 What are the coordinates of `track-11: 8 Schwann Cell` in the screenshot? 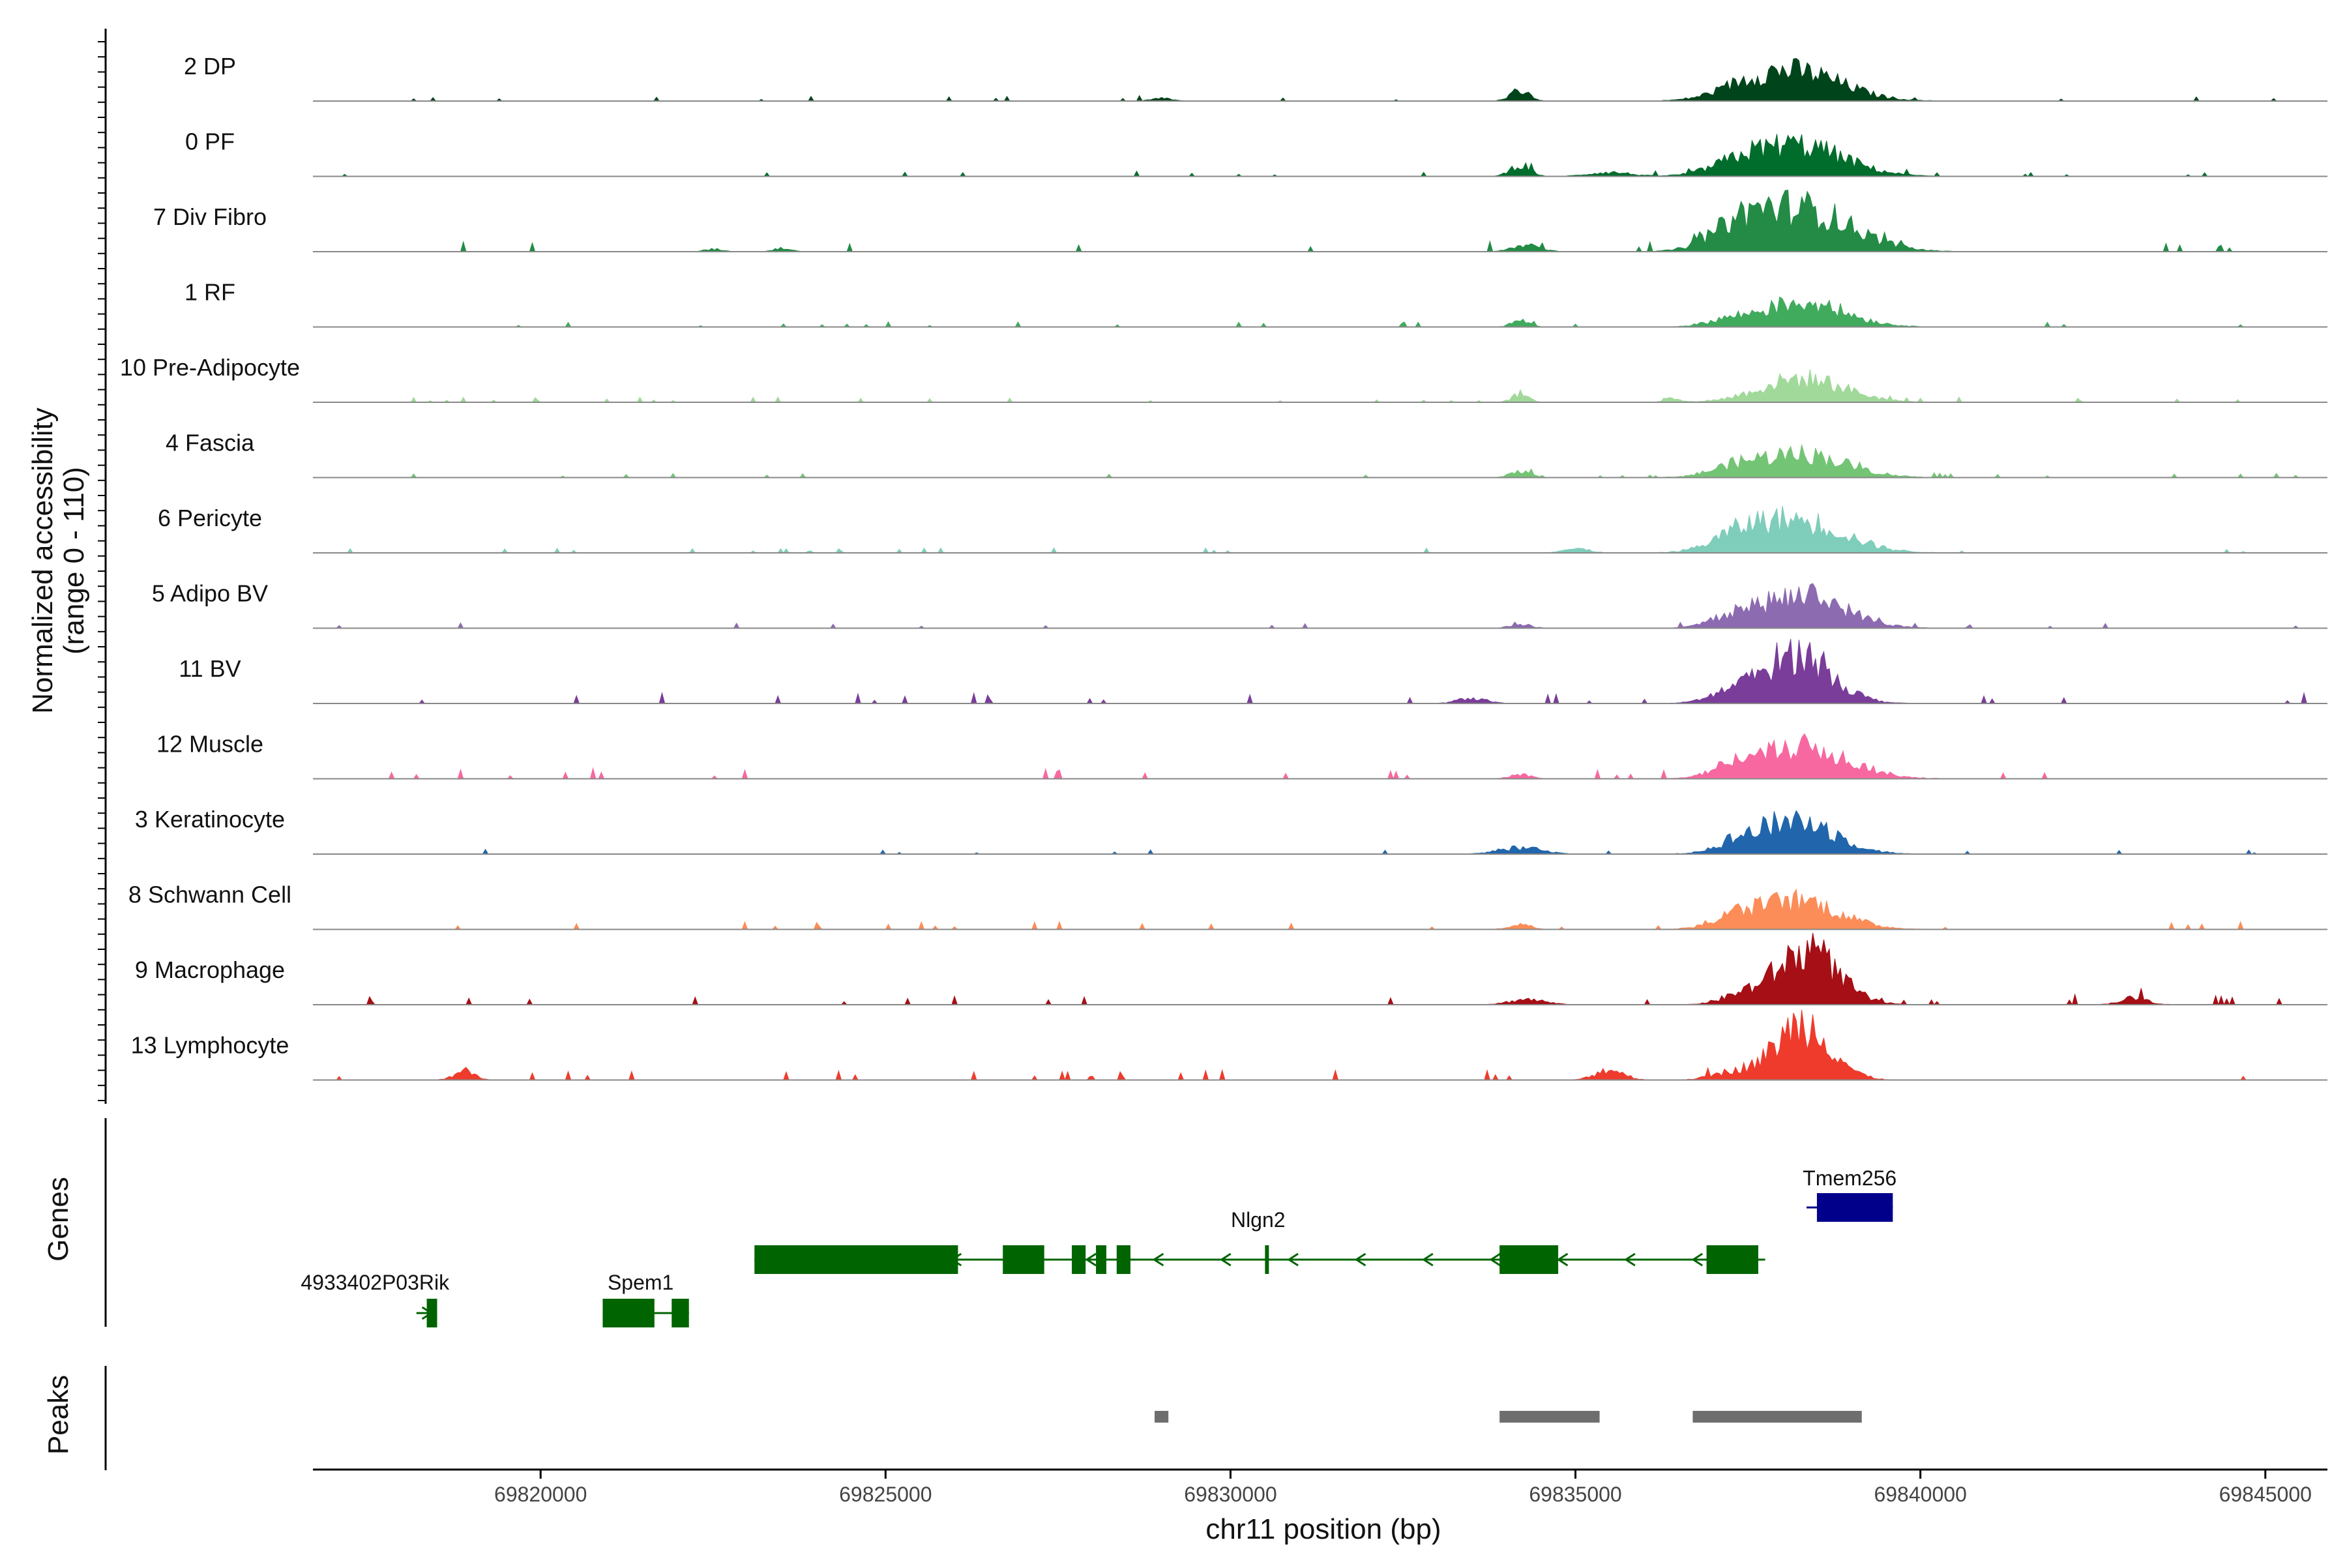 It's located at (1227, 905).